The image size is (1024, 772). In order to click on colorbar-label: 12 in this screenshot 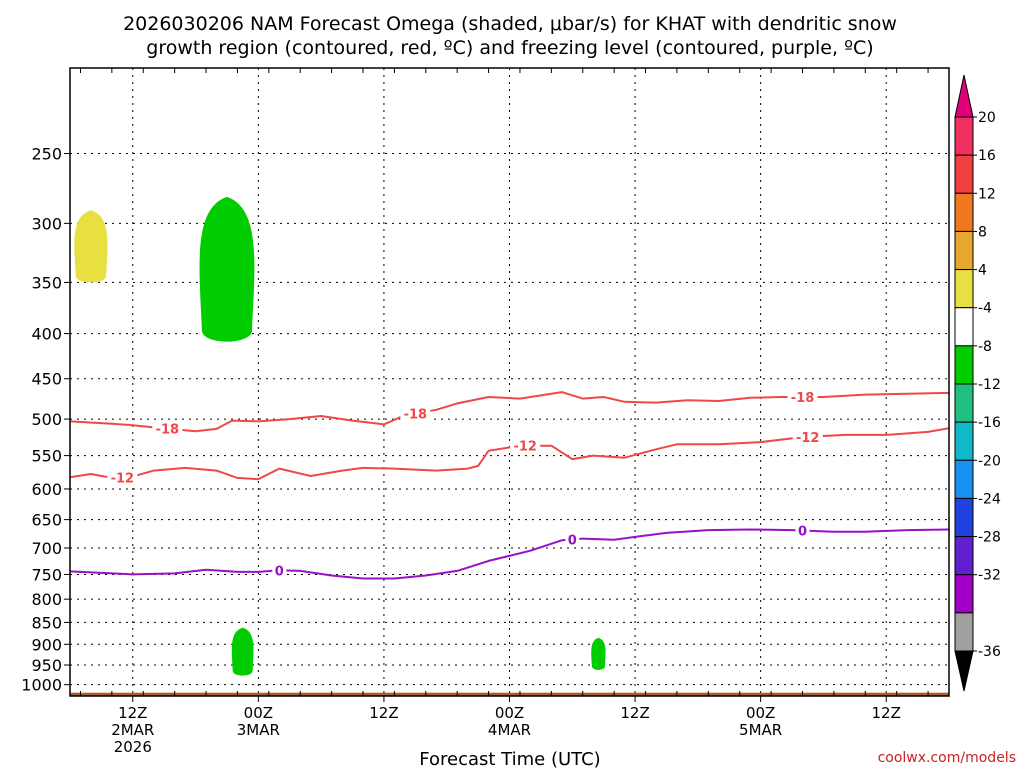, I will do `click(987, 194)`.